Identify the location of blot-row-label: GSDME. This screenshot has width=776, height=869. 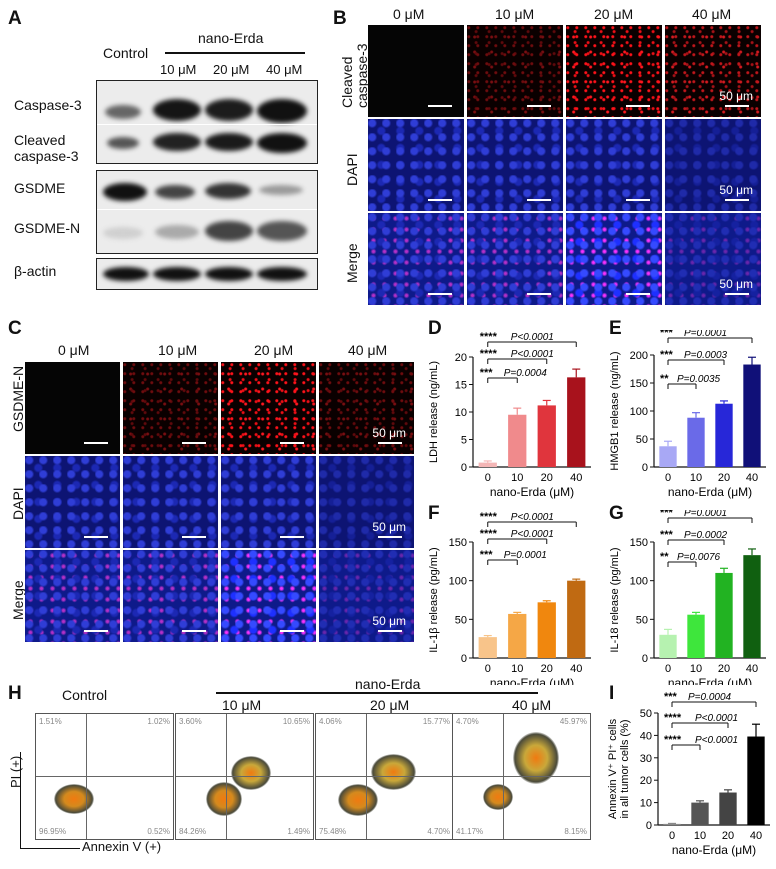
(40, 188).